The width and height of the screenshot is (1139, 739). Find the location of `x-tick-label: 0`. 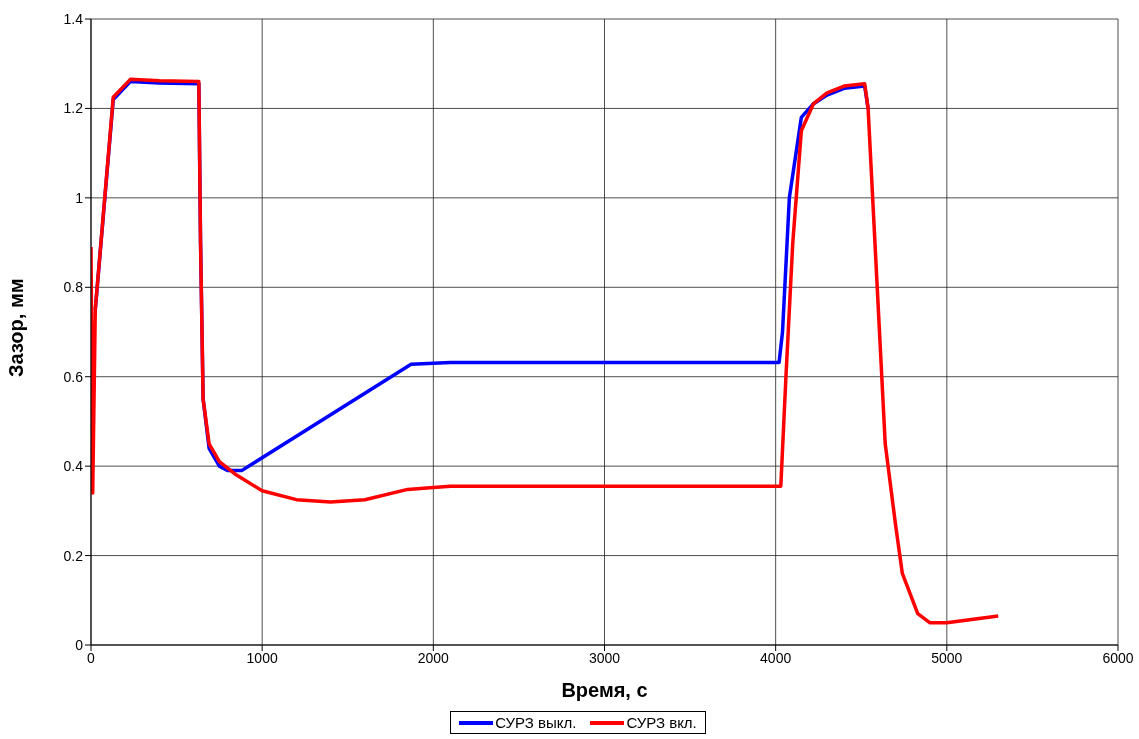

x-tick-label: 0 is located at coordinates (91, 657).